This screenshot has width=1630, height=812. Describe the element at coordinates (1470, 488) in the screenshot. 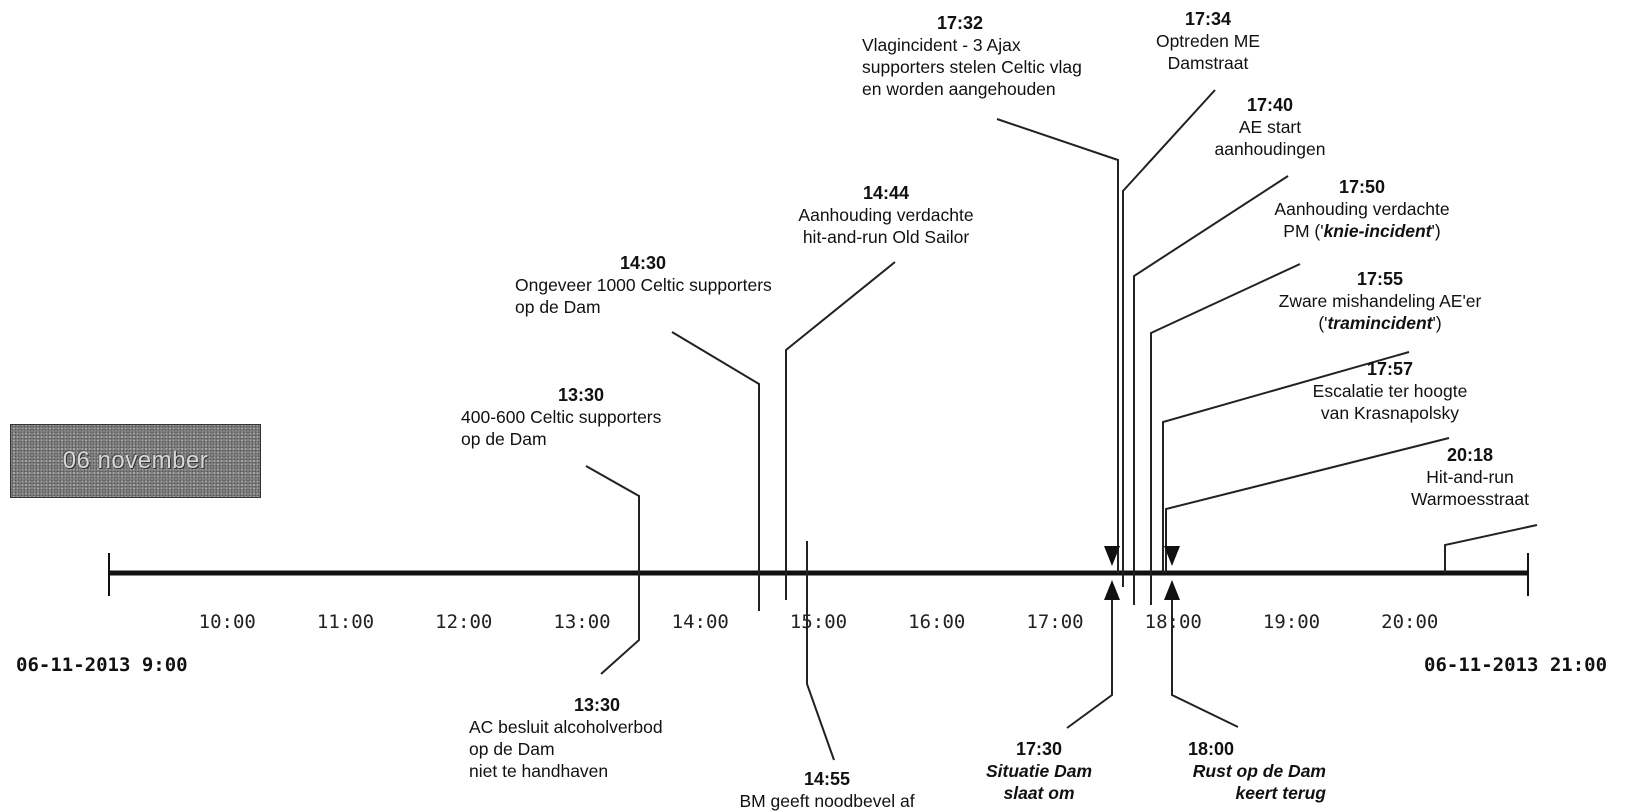

I see `event-text: Hit-and-run Warmoesstraat` at that location.